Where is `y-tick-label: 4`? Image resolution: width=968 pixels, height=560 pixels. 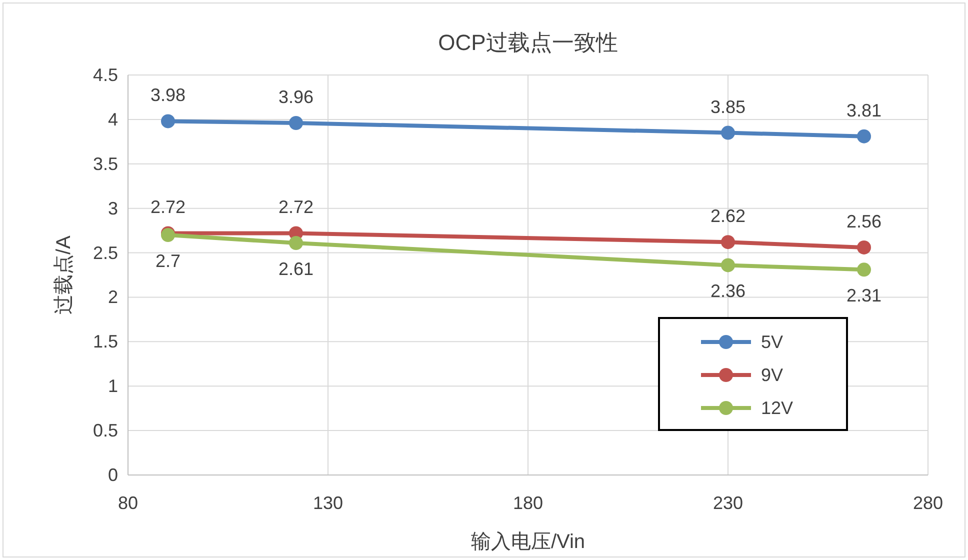
y-tick-label: 4 is located at coordinates (113, 119).